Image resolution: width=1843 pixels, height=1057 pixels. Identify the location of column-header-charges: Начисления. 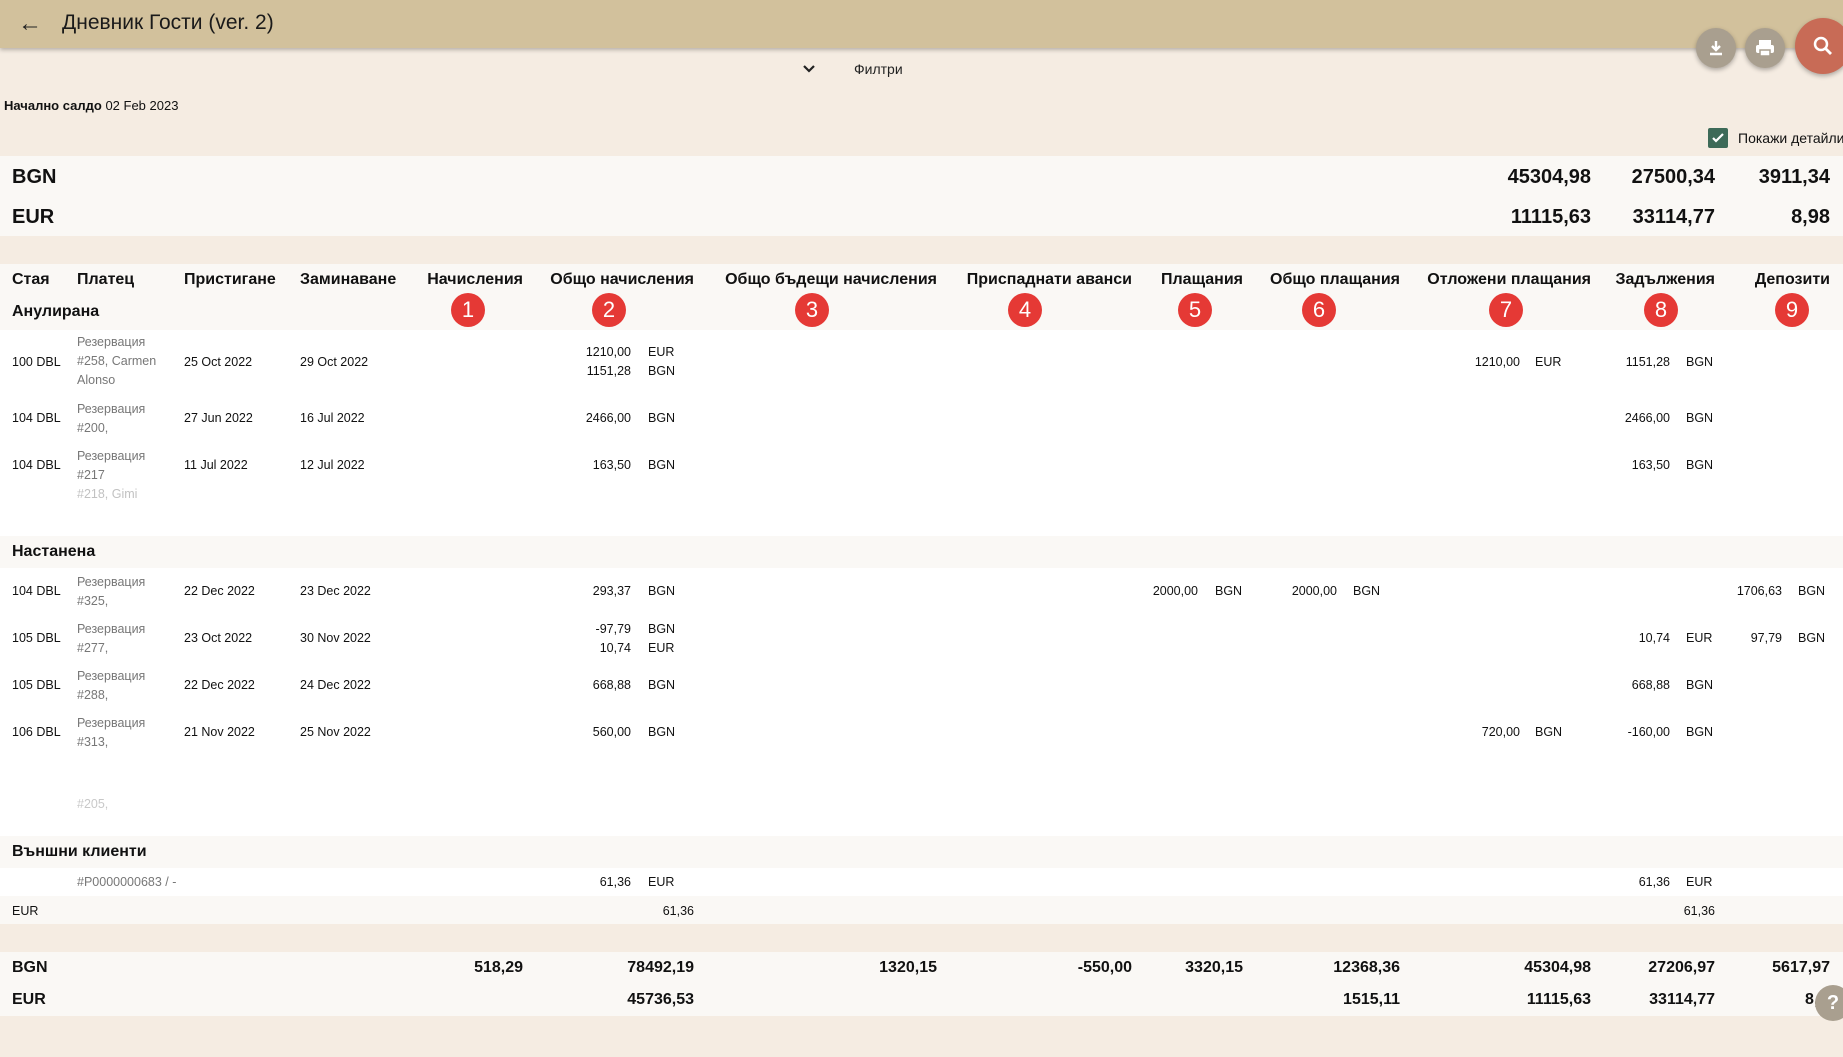
(475, 279).